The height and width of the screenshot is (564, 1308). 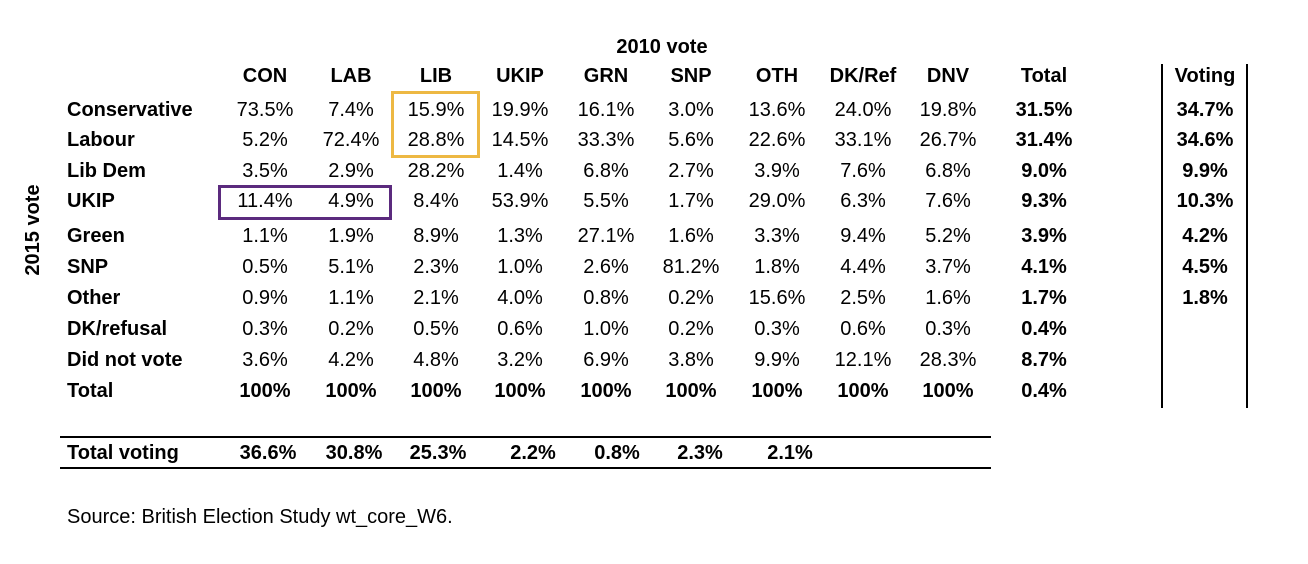 What do you see at coordinates (1162, 236) in the screenshot?
I see `divider-left` at bounding box center [1162, 236].